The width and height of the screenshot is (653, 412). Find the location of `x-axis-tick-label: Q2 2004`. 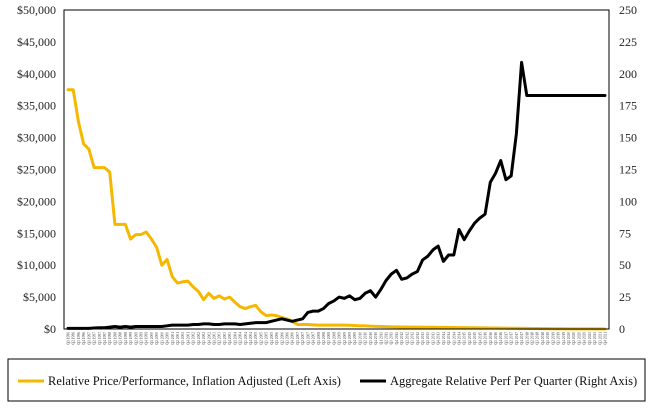

x-axis-tick-label: Q2 2004 is located at coordinates (241, 338).